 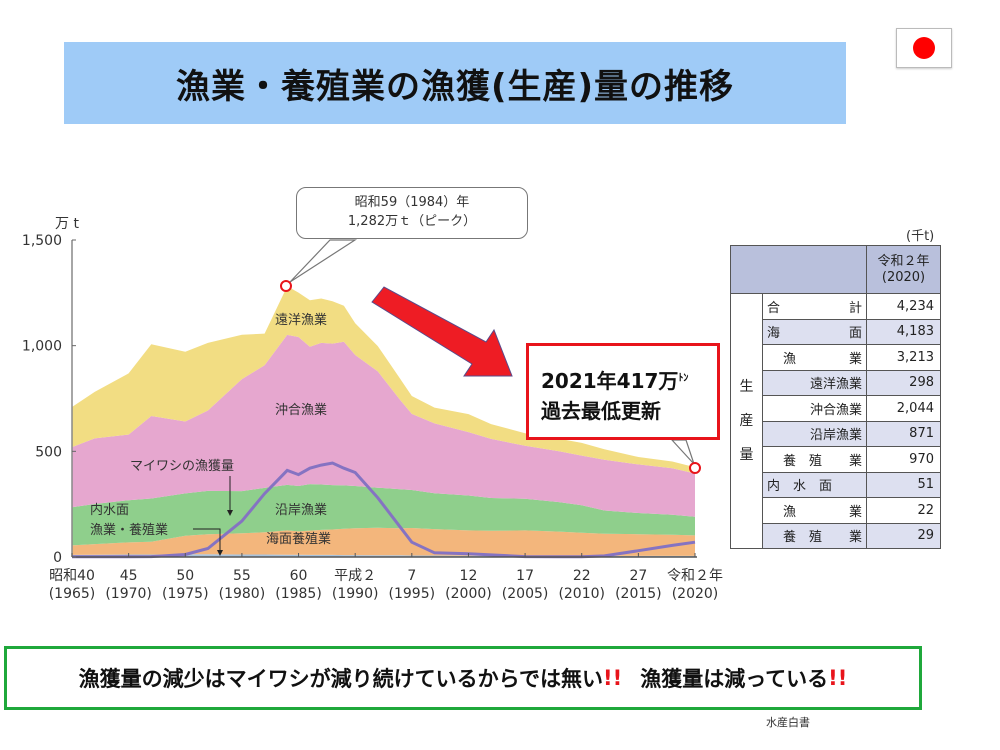 I want to click on peak-callout: 昭和59（1984）年 1,282万ｔ（ピーク）, so click(x=412, y=213).